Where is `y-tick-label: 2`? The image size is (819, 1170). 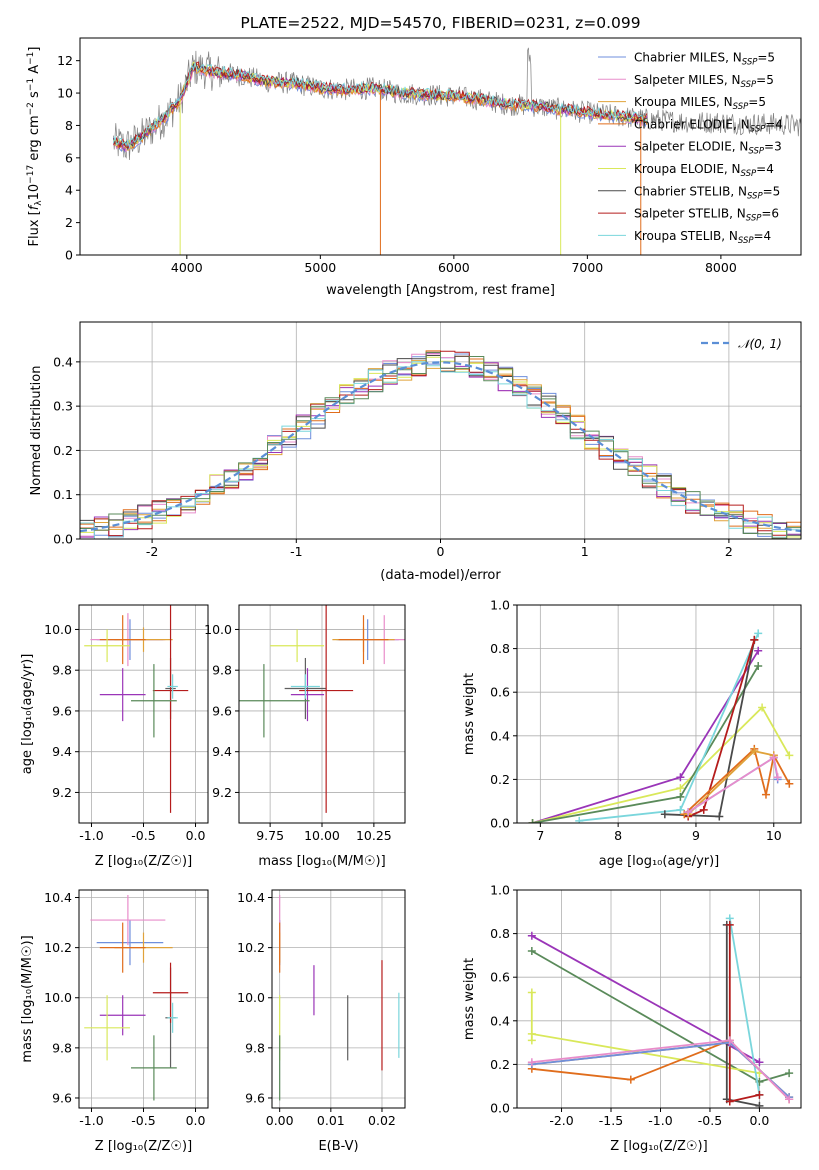 y-tick-label: 2 is located at coordinates (69, 222).